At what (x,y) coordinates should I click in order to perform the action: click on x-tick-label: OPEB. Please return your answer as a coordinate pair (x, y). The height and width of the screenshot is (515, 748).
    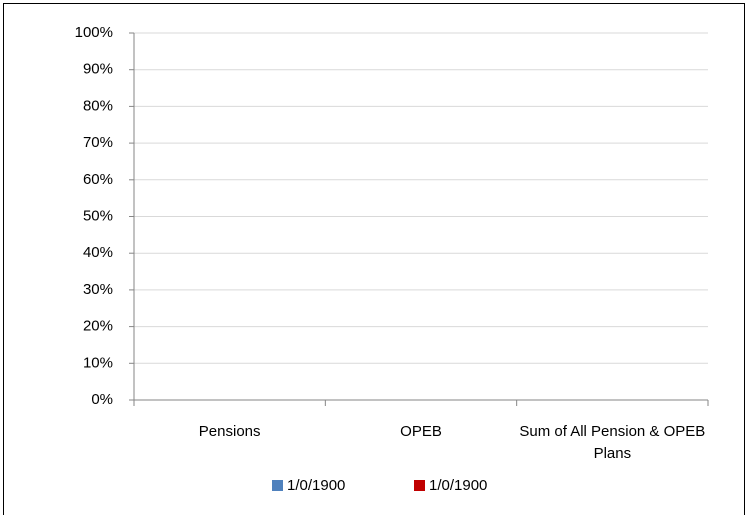
    Looking at the image, I should click on (421, 431).